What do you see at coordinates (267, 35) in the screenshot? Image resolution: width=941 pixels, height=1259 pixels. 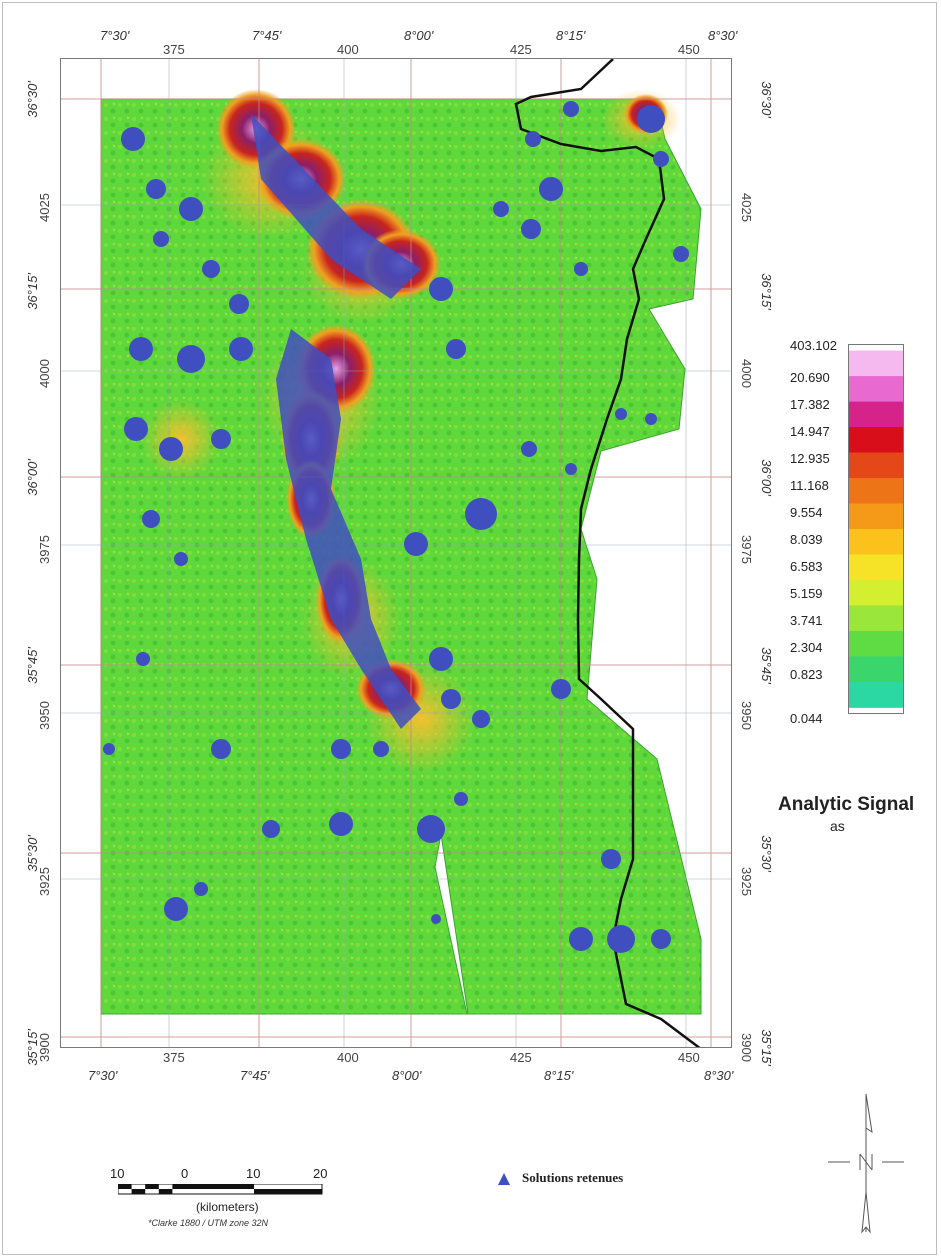 I see `top-lon-label: 7°45'` at bounding box center [267, 35].